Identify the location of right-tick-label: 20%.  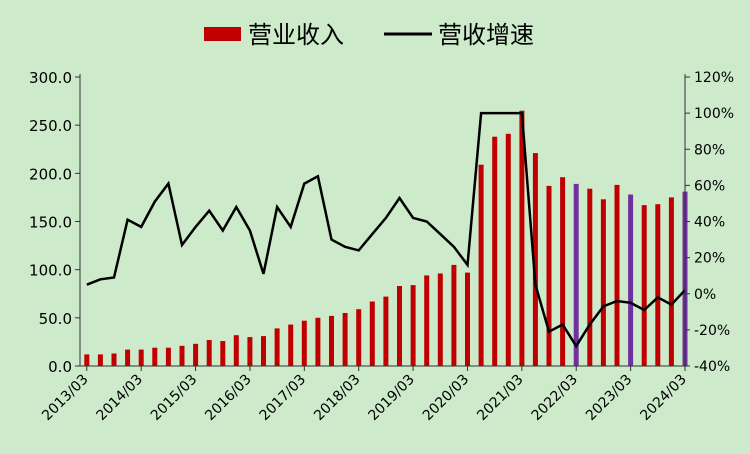
(709, 259).